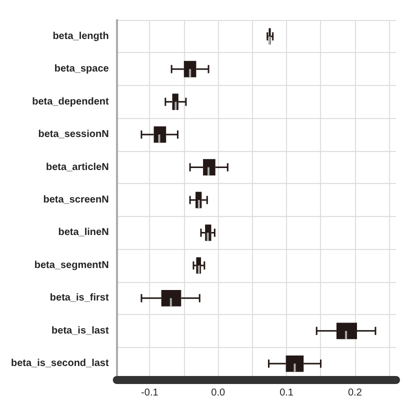  What do you see at coordinates (71, 102) in the screenshot?
I see `y-tick-label: beta_dependent` at bounding box center [71, 102].